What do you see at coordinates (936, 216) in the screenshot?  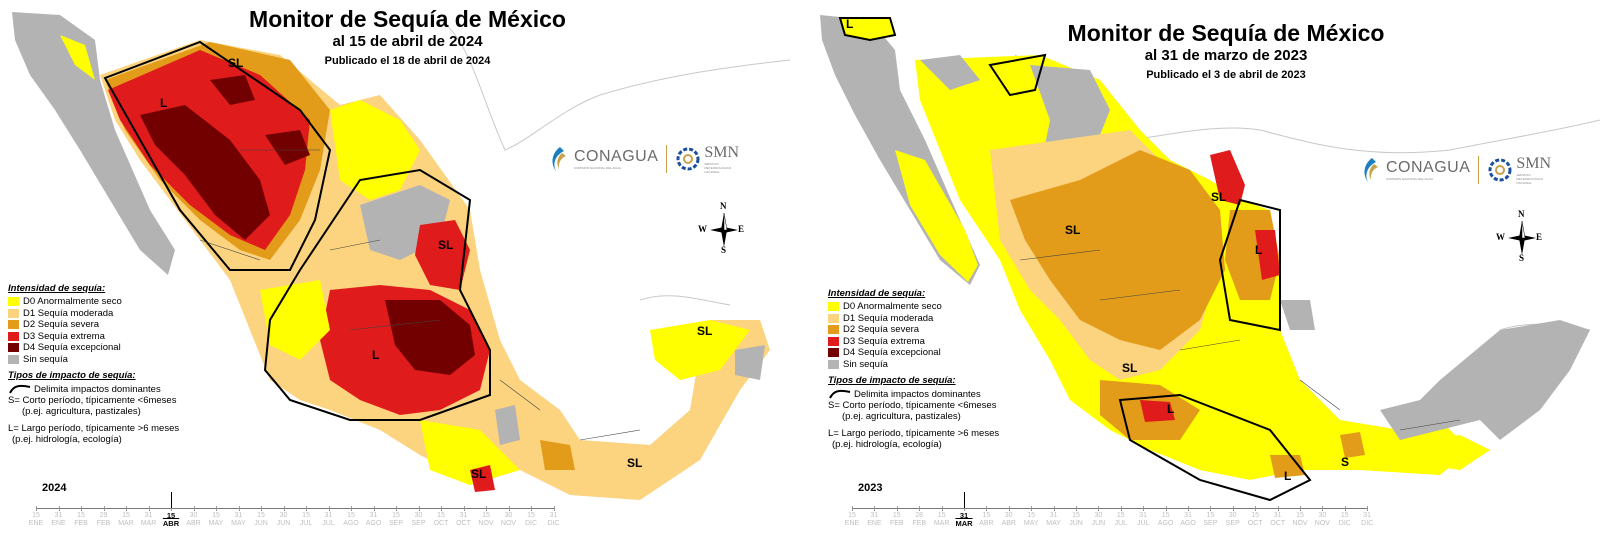 I see `baja-d0-south` at bounding box center [936, 216].